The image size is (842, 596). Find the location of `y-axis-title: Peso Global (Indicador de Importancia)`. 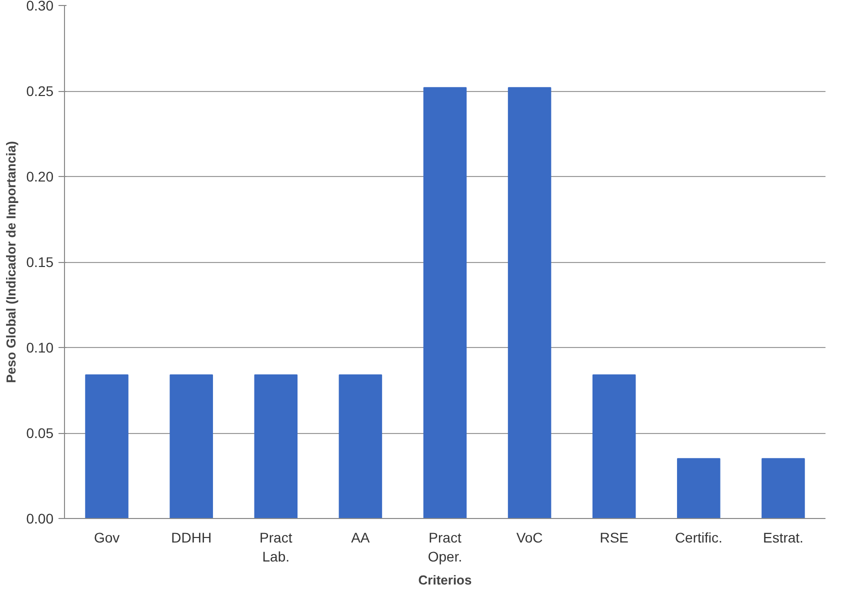

y-axis-title: Peso Global (Indicador de Importancia) is located at coordinates (10, 261).